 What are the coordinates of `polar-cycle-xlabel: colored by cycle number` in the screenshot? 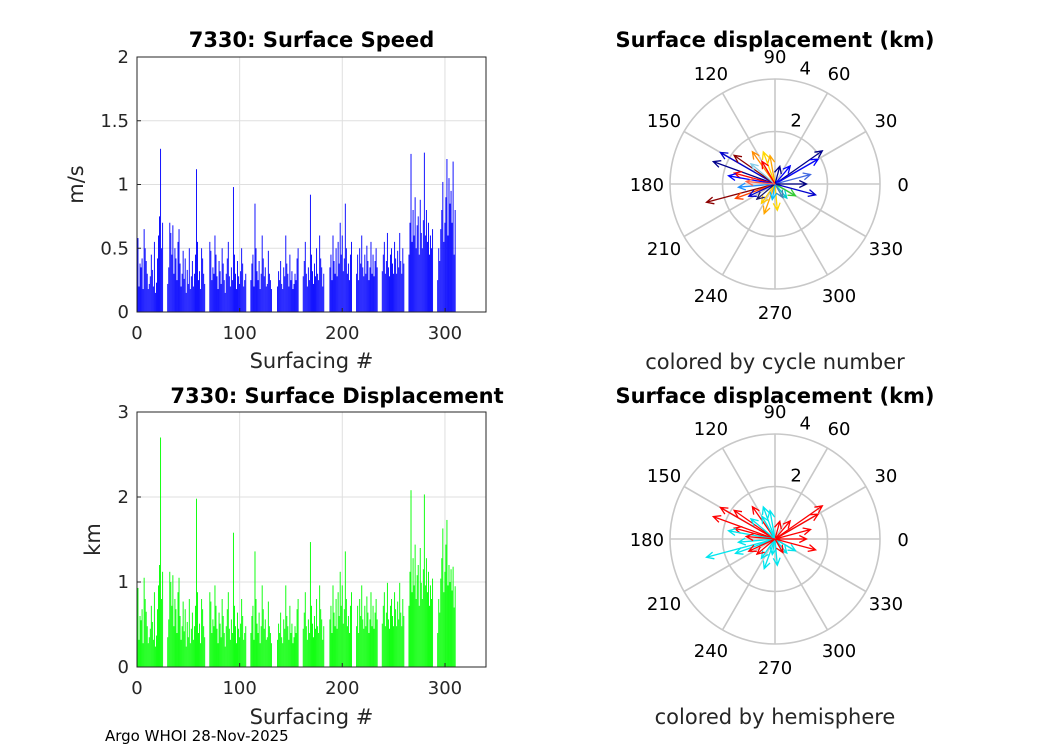 It's located at (775, 362).